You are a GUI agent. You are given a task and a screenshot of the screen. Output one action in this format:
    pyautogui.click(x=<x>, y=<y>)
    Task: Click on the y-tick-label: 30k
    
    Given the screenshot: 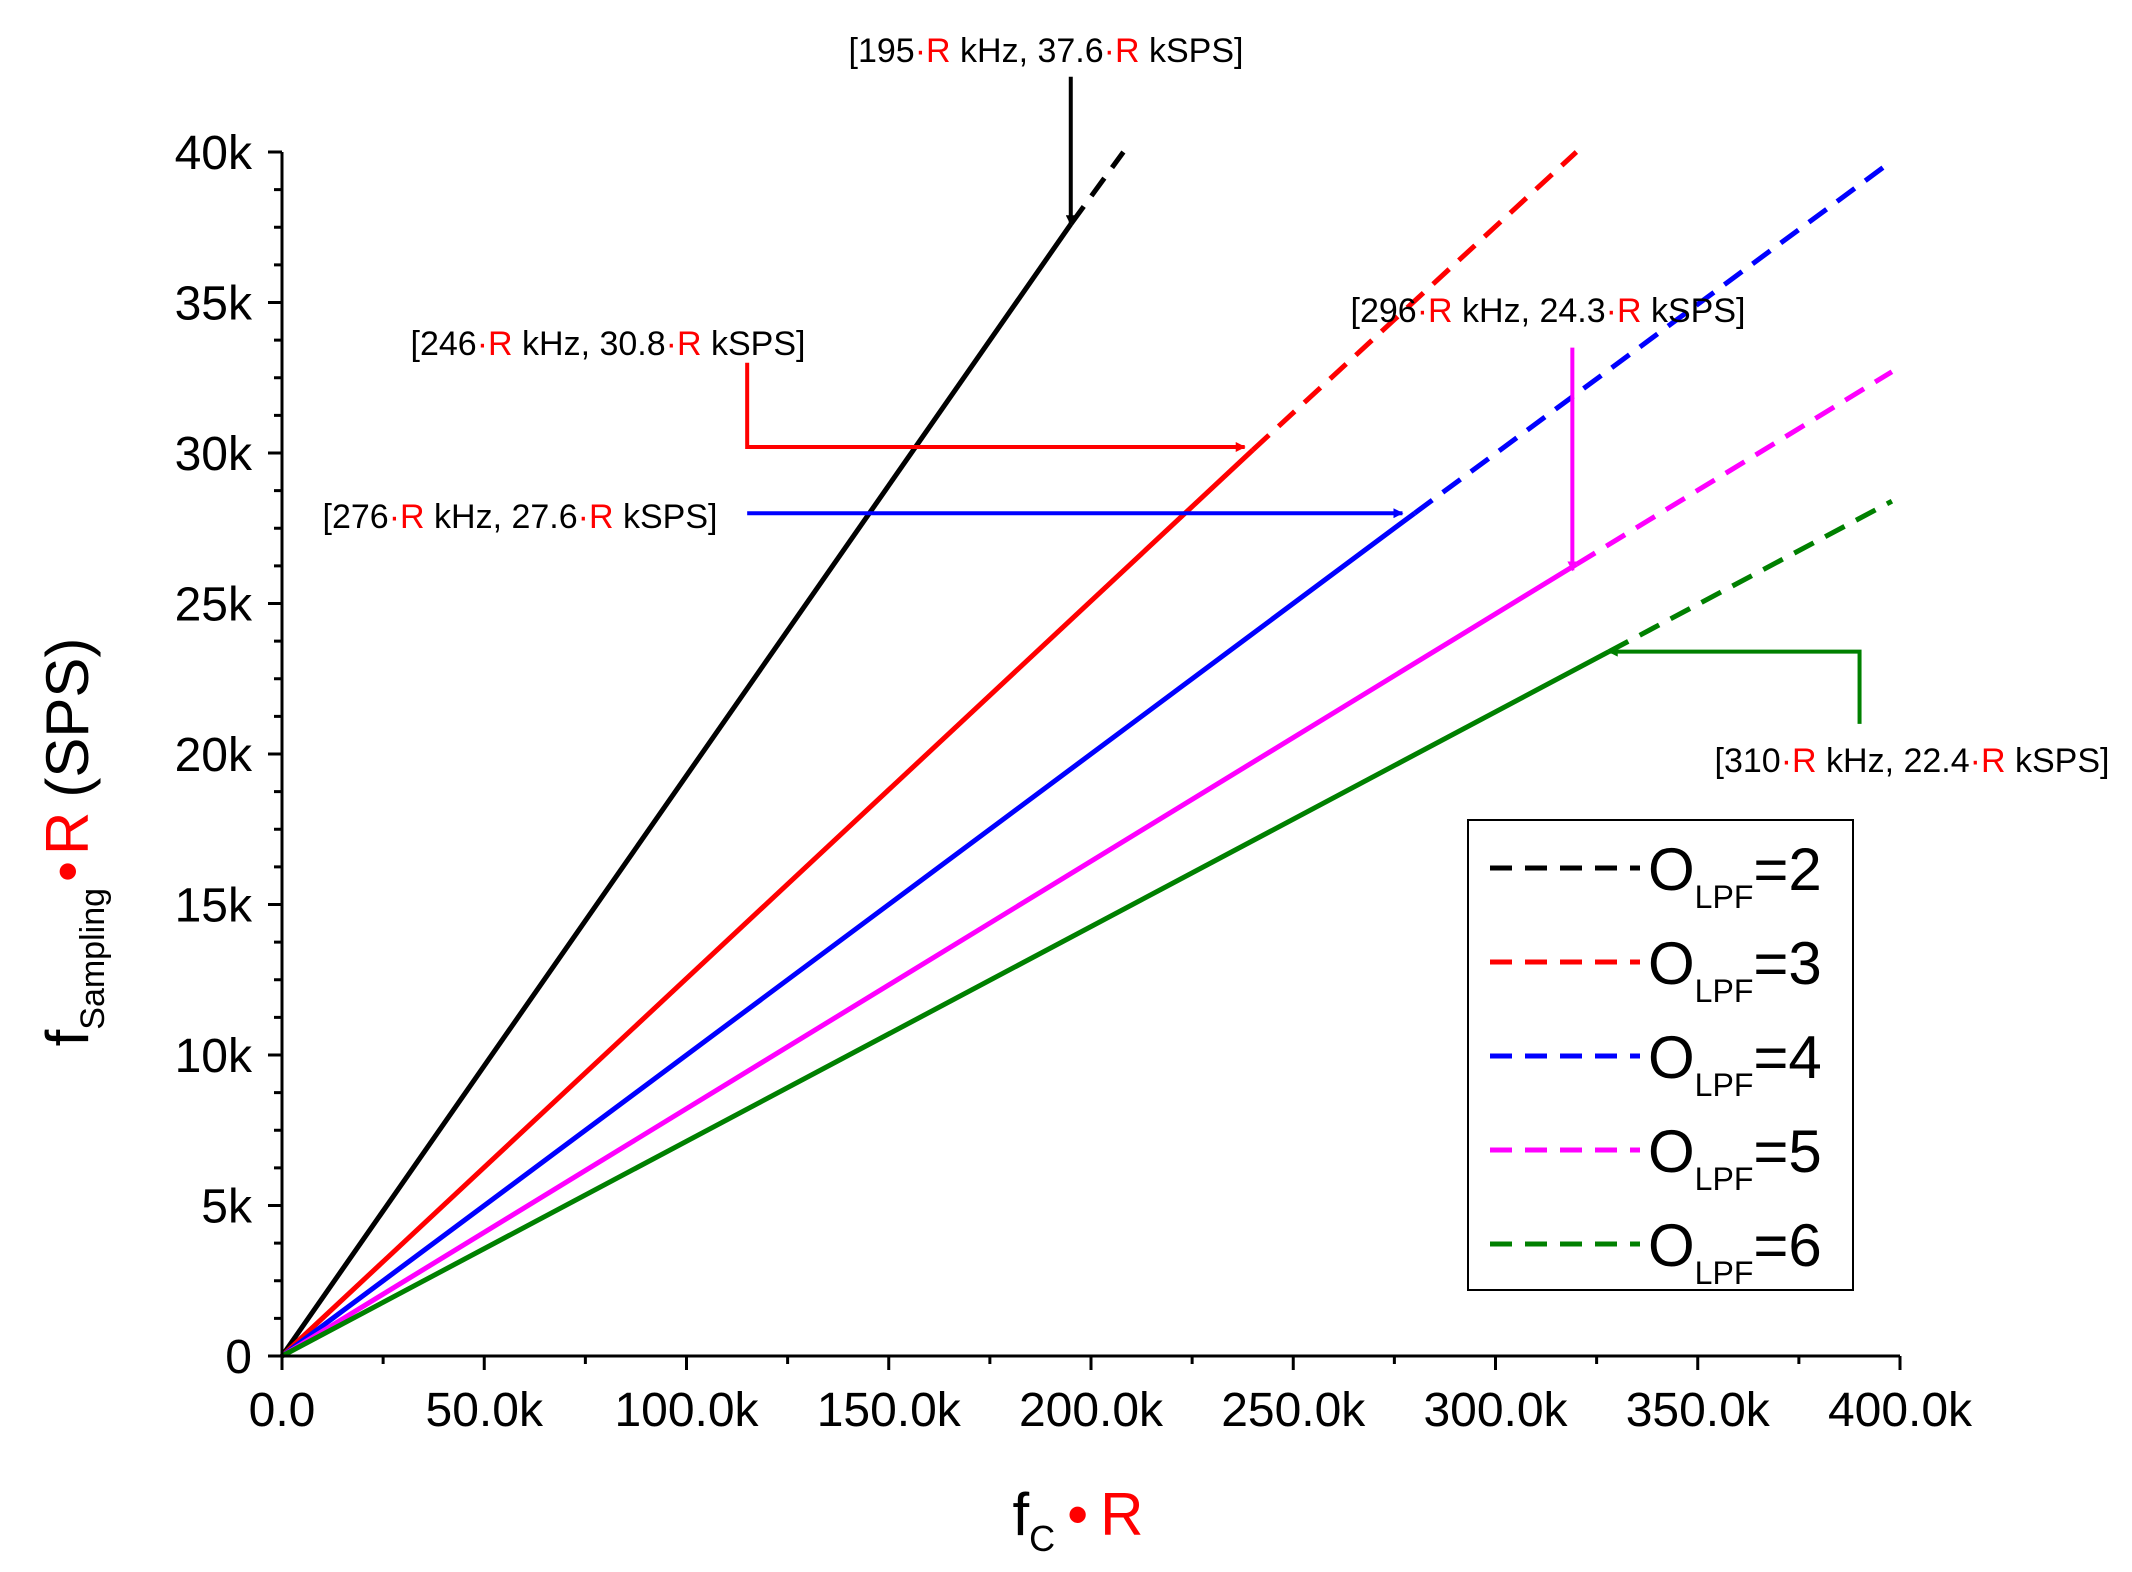 What is the action you would take?
    pyautogui.click(x=214, y=454)
    